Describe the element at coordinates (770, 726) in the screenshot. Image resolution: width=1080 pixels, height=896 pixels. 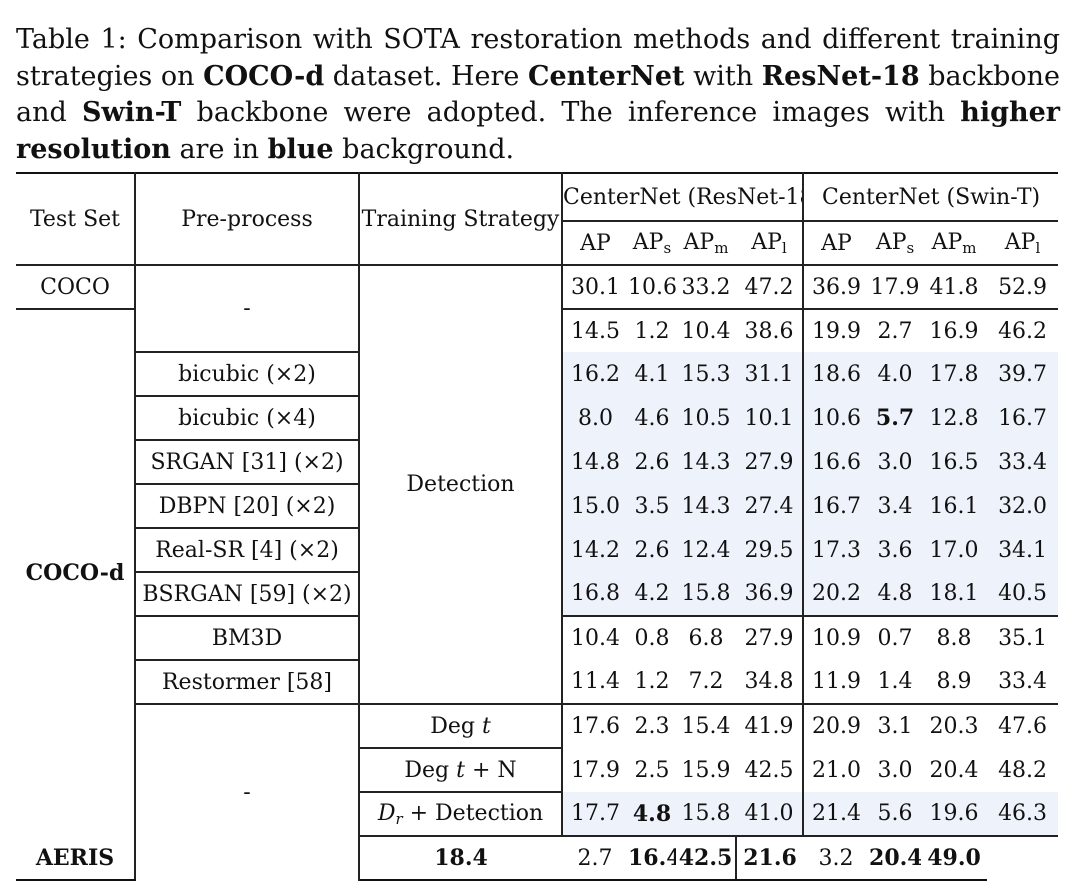
I see `cell-resnet18-ap-large: 41.9` at that location.